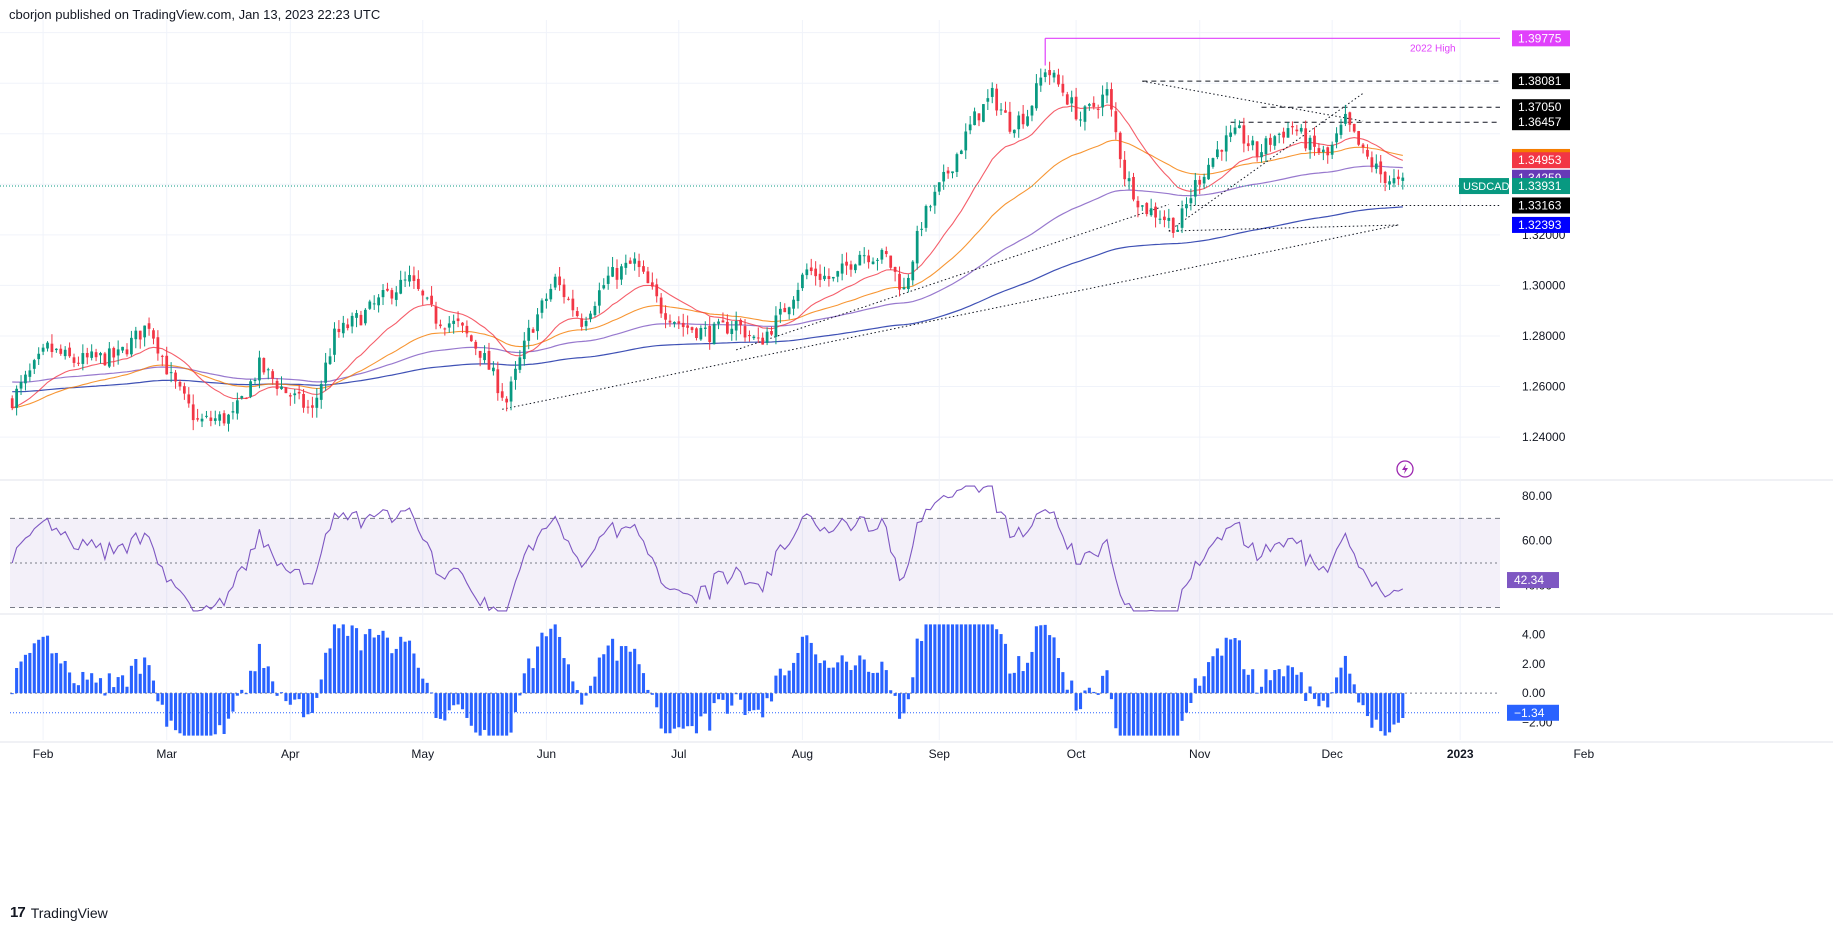 Image resolution: width=1833 pixels, height=930 pixels. Describe the element at coordinates (1544, 387) in the screenshot. I see `y-tick-label: 1.26000` at that location.